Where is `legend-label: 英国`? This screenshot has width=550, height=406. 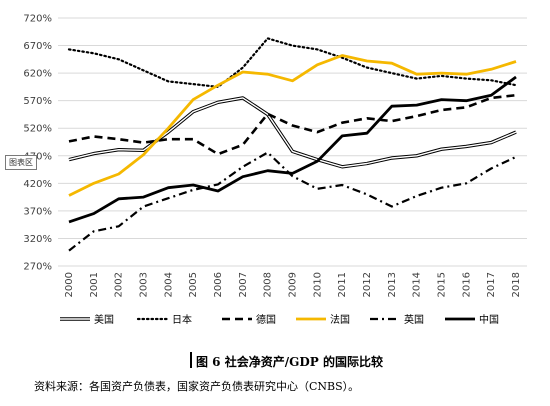 legend-label: 英国 is located at coordinates (414, 319).